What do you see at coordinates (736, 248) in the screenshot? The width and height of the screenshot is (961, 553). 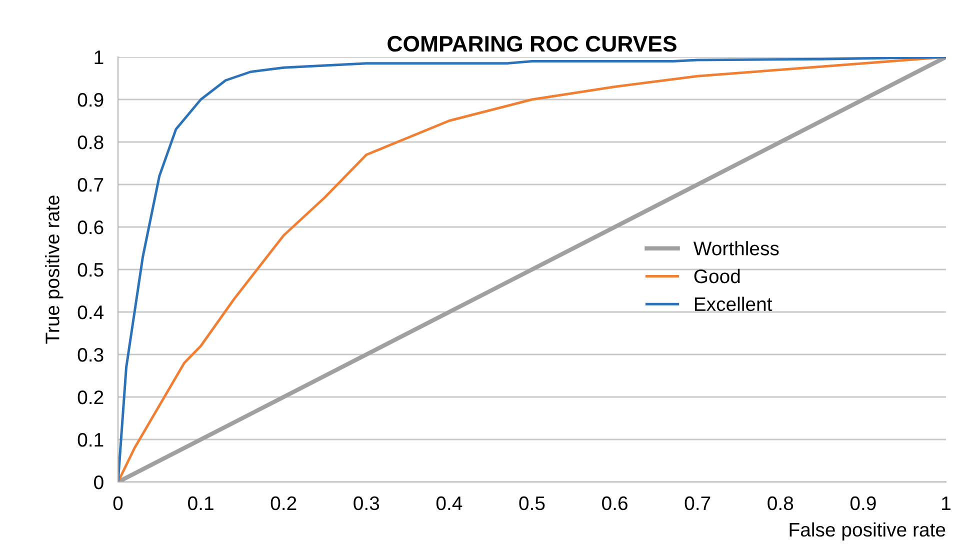 I see `legend-label: Worthless` at bounding box center [736, 248].